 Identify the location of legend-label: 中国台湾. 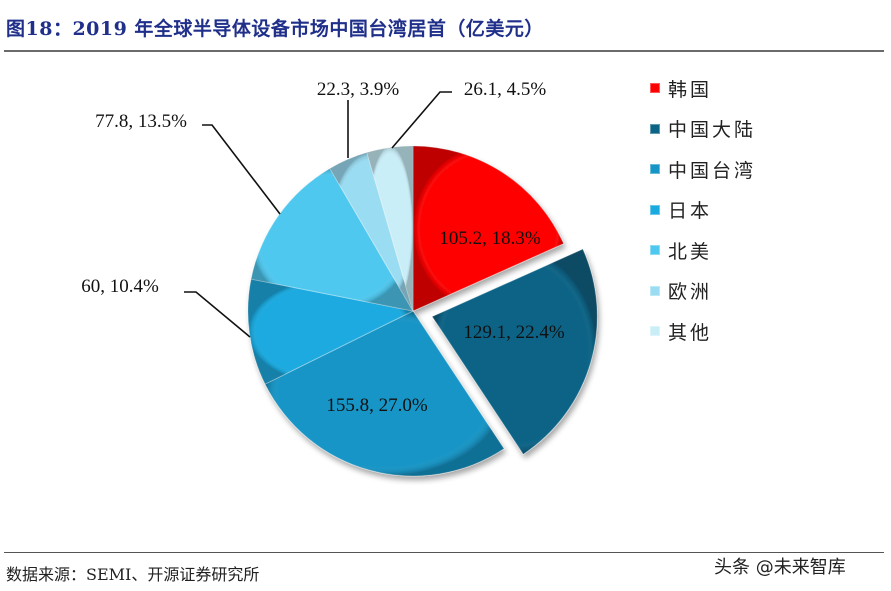
(712, 170).